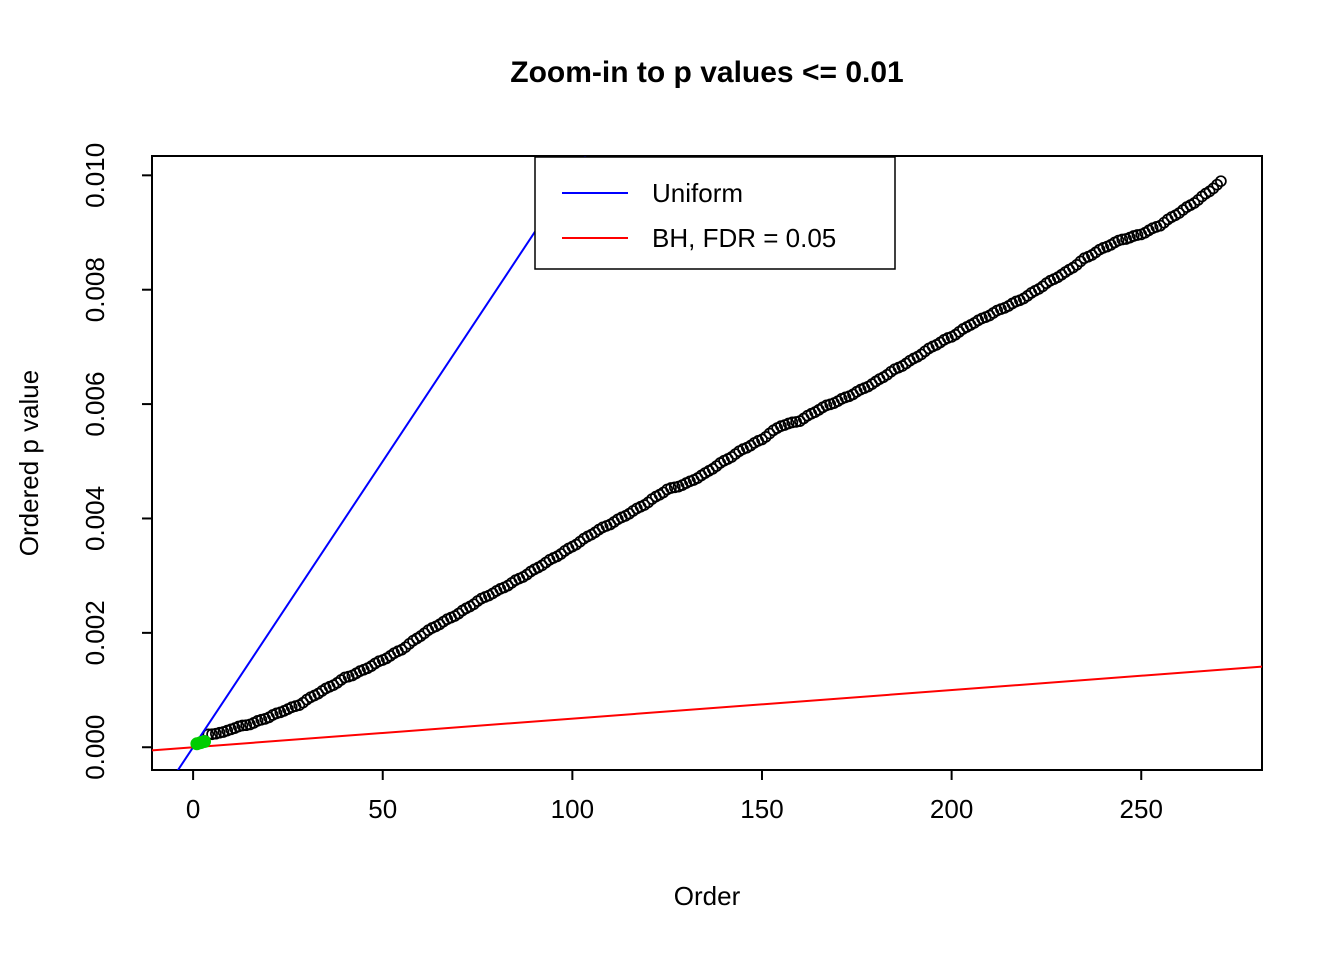 The height and width of the screenshot is (960, 1344). I want to click on y-tick-label: 0.010, so click(95, 175).